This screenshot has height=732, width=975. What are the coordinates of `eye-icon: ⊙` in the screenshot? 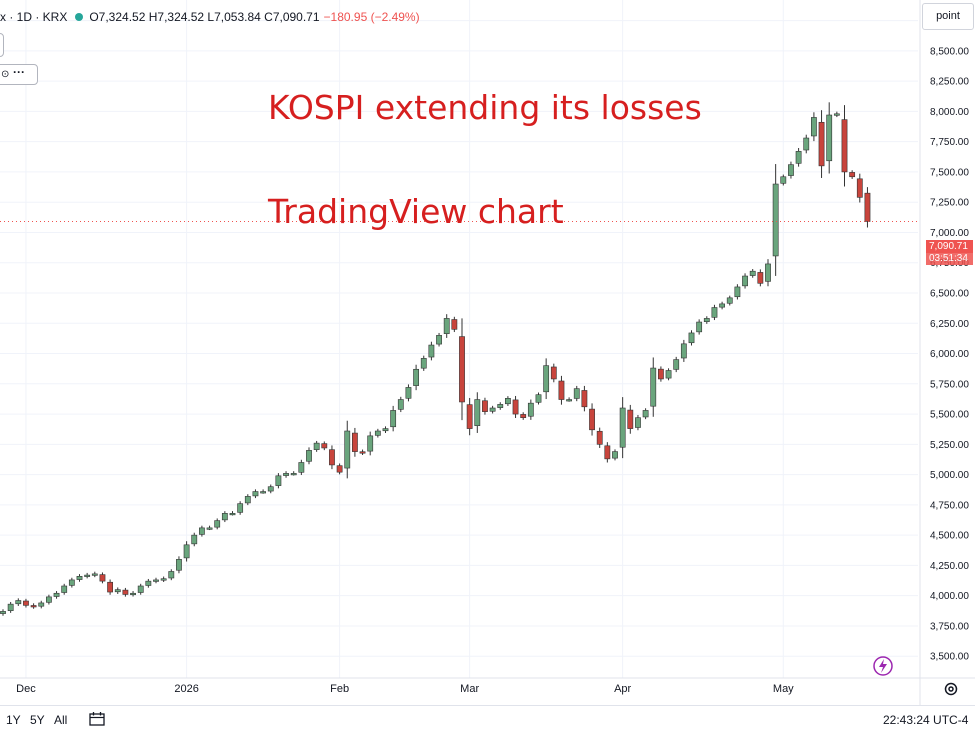 It's located at (5, 74).